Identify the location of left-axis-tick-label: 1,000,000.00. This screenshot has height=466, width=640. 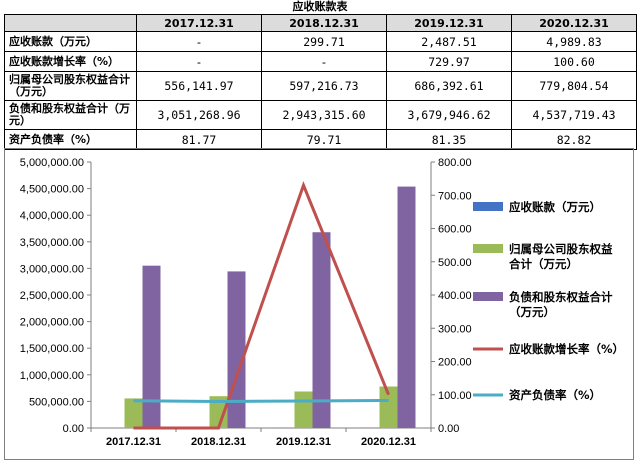
(52, 376).